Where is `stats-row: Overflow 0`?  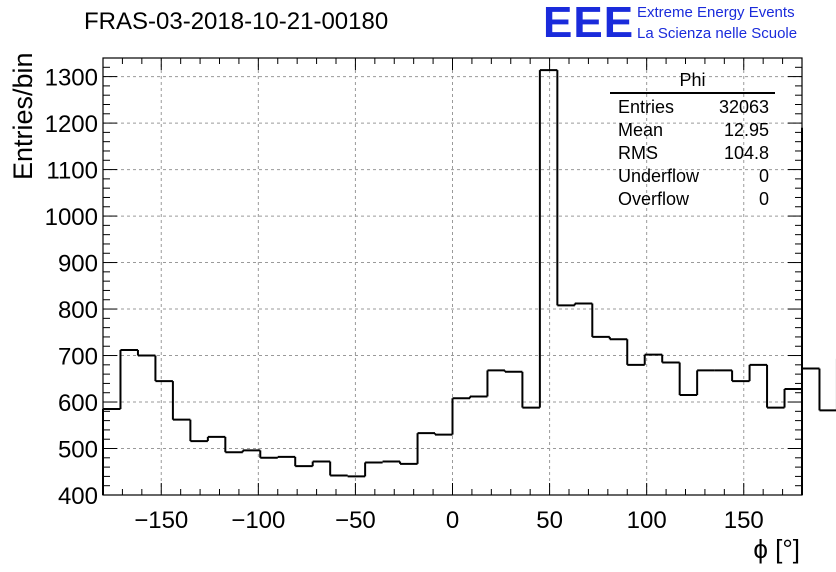 stats-row: Overflow 0 is located at coordinates (692, 199).